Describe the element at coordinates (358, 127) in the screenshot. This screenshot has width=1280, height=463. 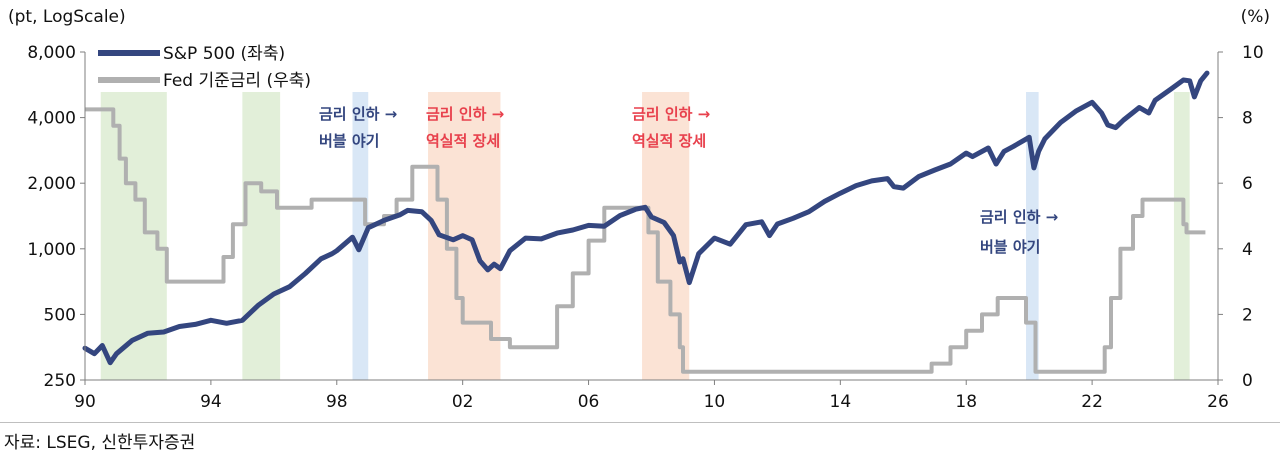
I see `annotation-1998: 금리 인하 → 버블 야기` at that location.